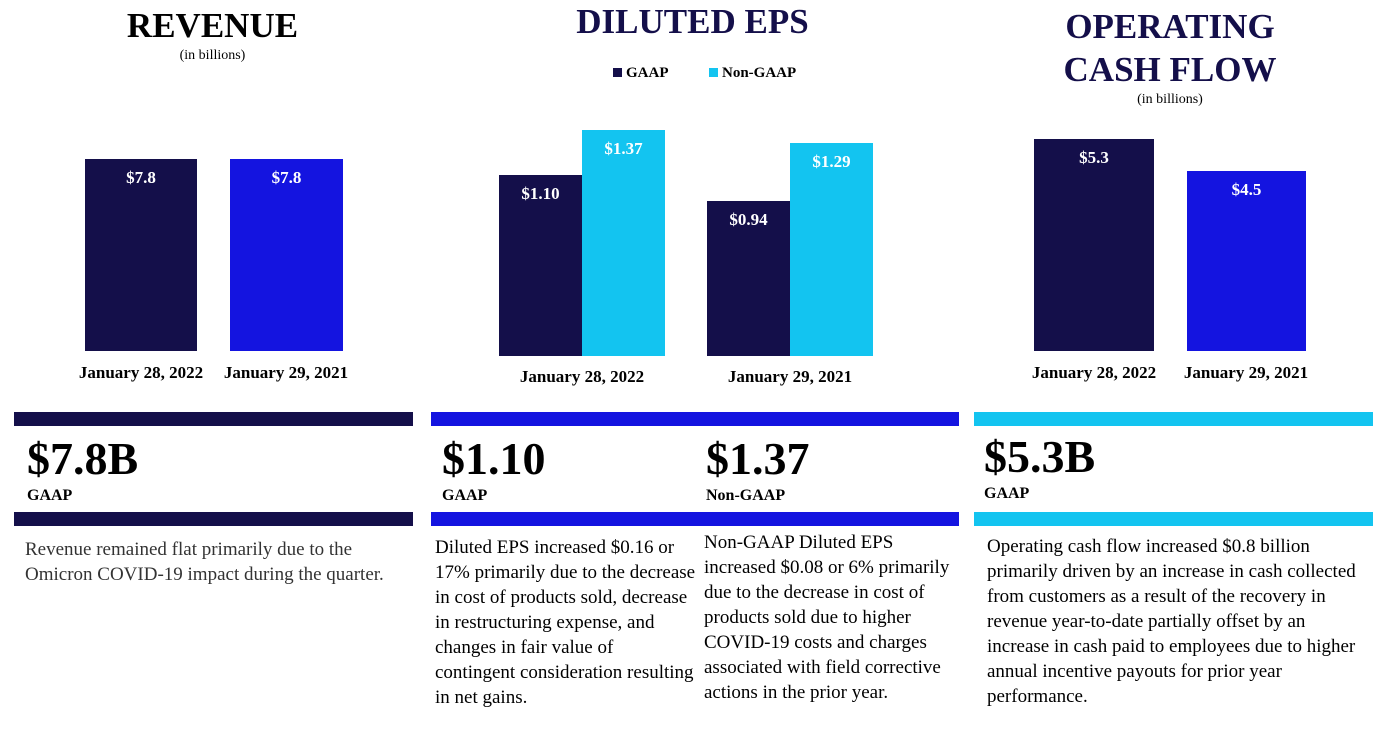 The height and width of the screenshot is (742, 1388). Describe the element at coordinates (759, 73) in the screenshot. I see `legend-nongaap-label: Non-GAAP` at that location.